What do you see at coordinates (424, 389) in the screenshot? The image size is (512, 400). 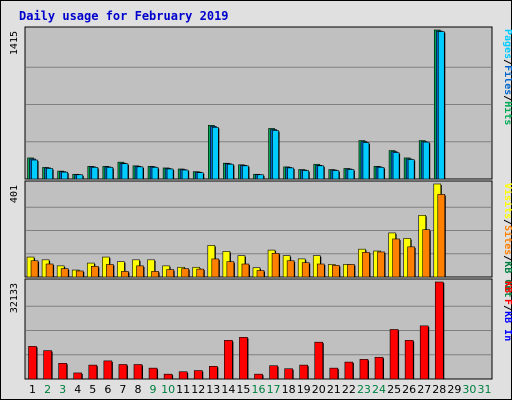 I see `day-label: 27` at bounding box center [424, 389].